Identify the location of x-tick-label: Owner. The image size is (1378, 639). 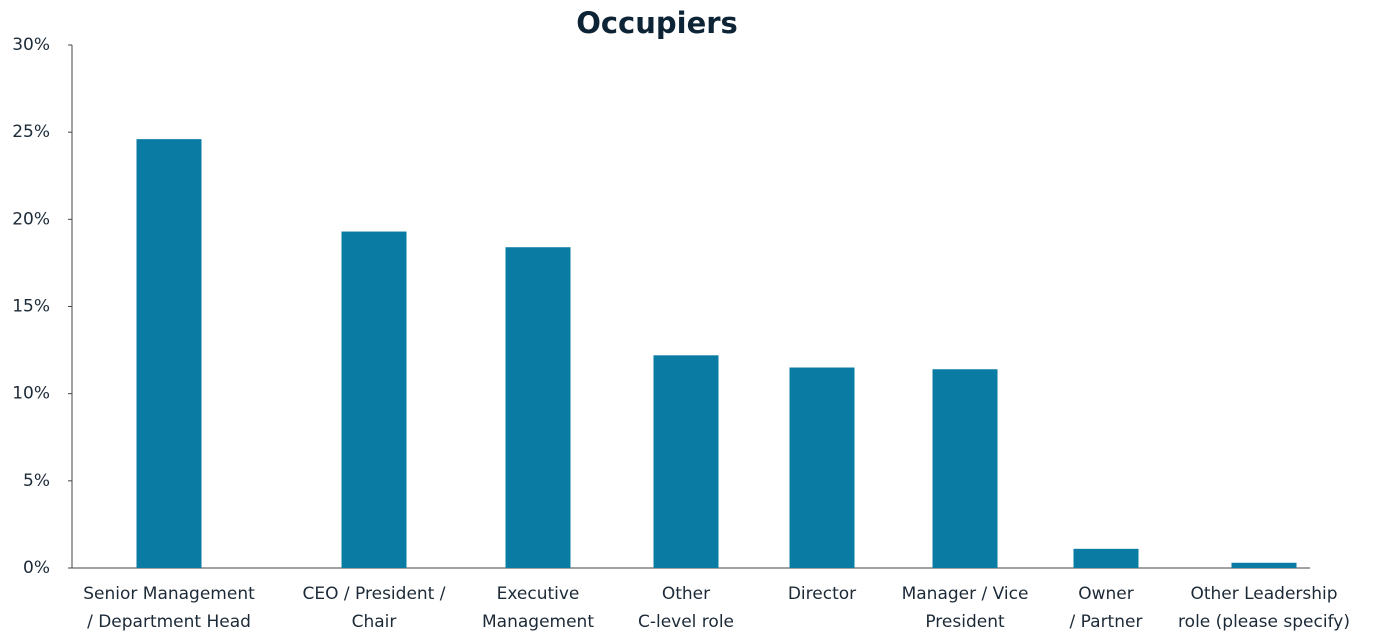
(1106, 594).